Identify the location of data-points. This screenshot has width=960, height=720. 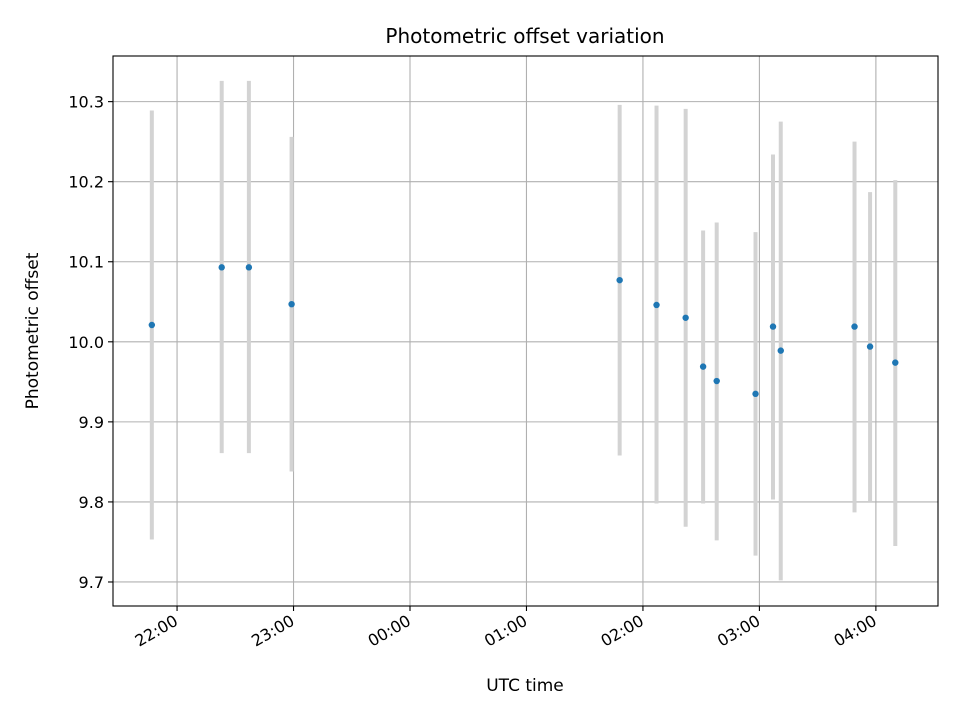
(523, 331).